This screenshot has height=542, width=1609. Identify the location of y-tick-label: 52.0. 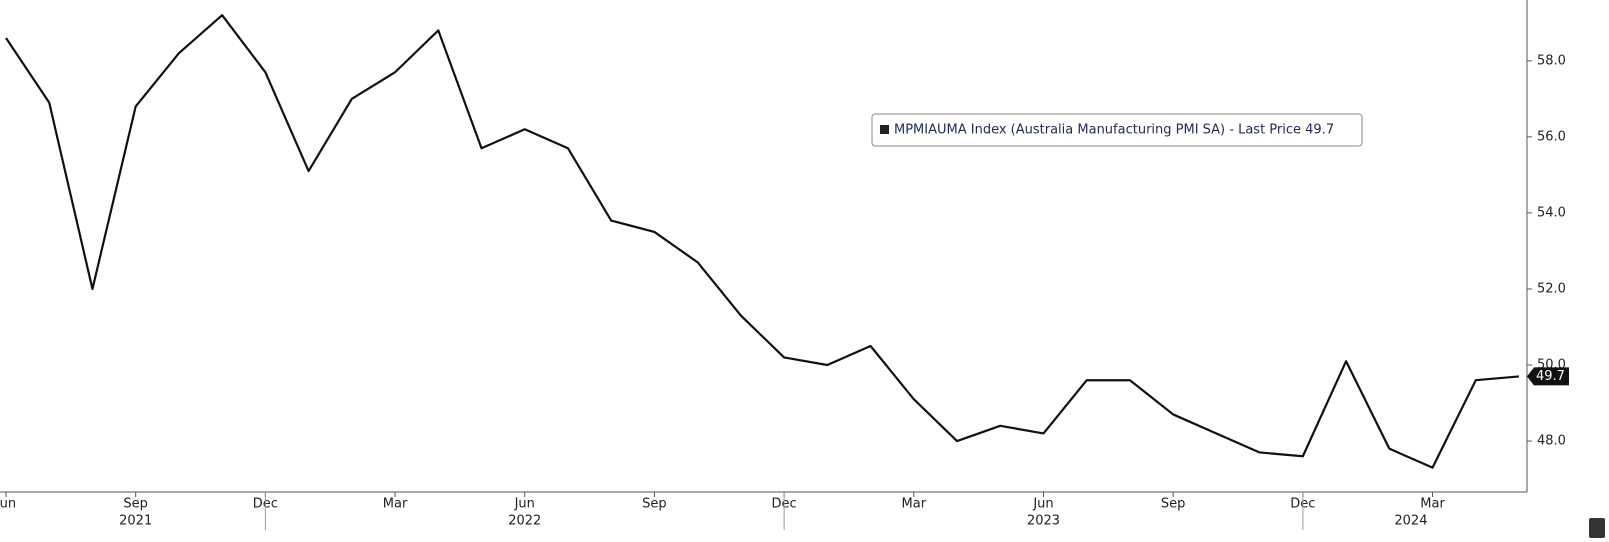
(1551, 288).